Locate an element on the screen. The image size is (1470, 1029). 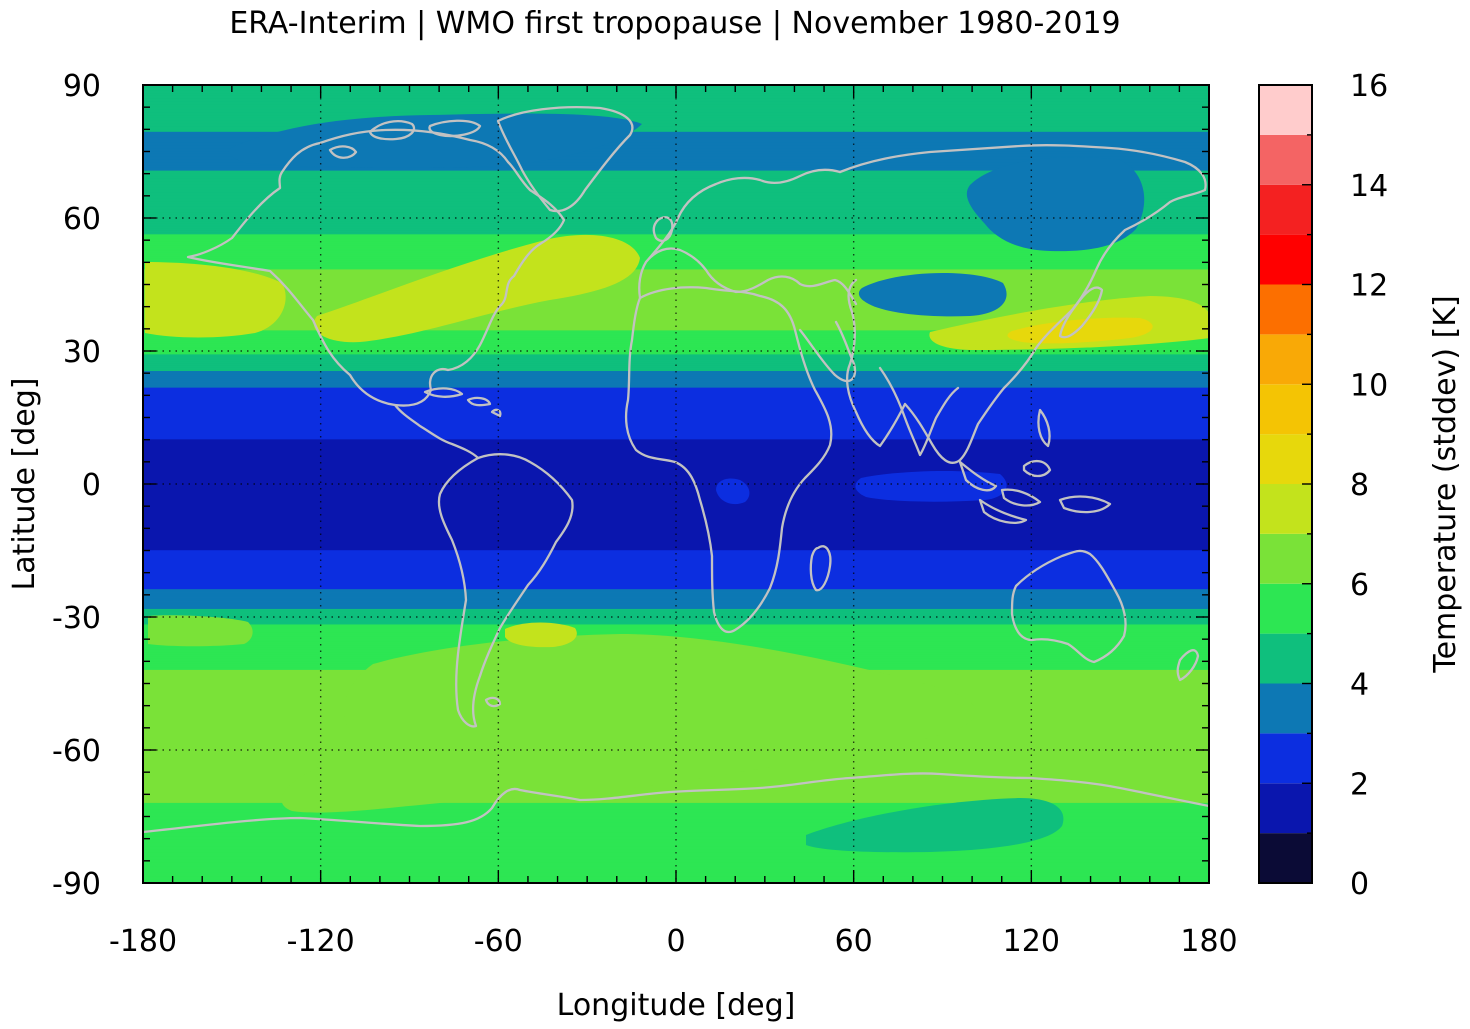
x-tick-label: 0 is located at coordinates (675, 941).